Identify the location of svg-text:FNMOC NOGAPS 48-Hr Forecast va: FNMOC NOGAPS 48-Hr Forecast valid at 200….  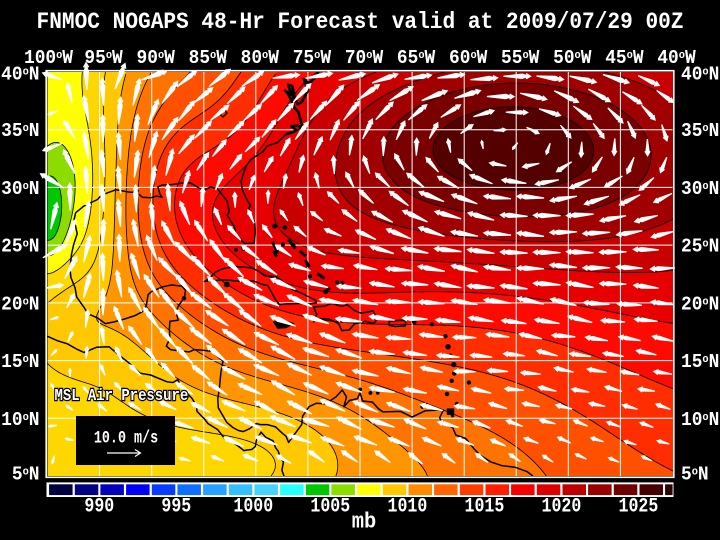
(360, 22).